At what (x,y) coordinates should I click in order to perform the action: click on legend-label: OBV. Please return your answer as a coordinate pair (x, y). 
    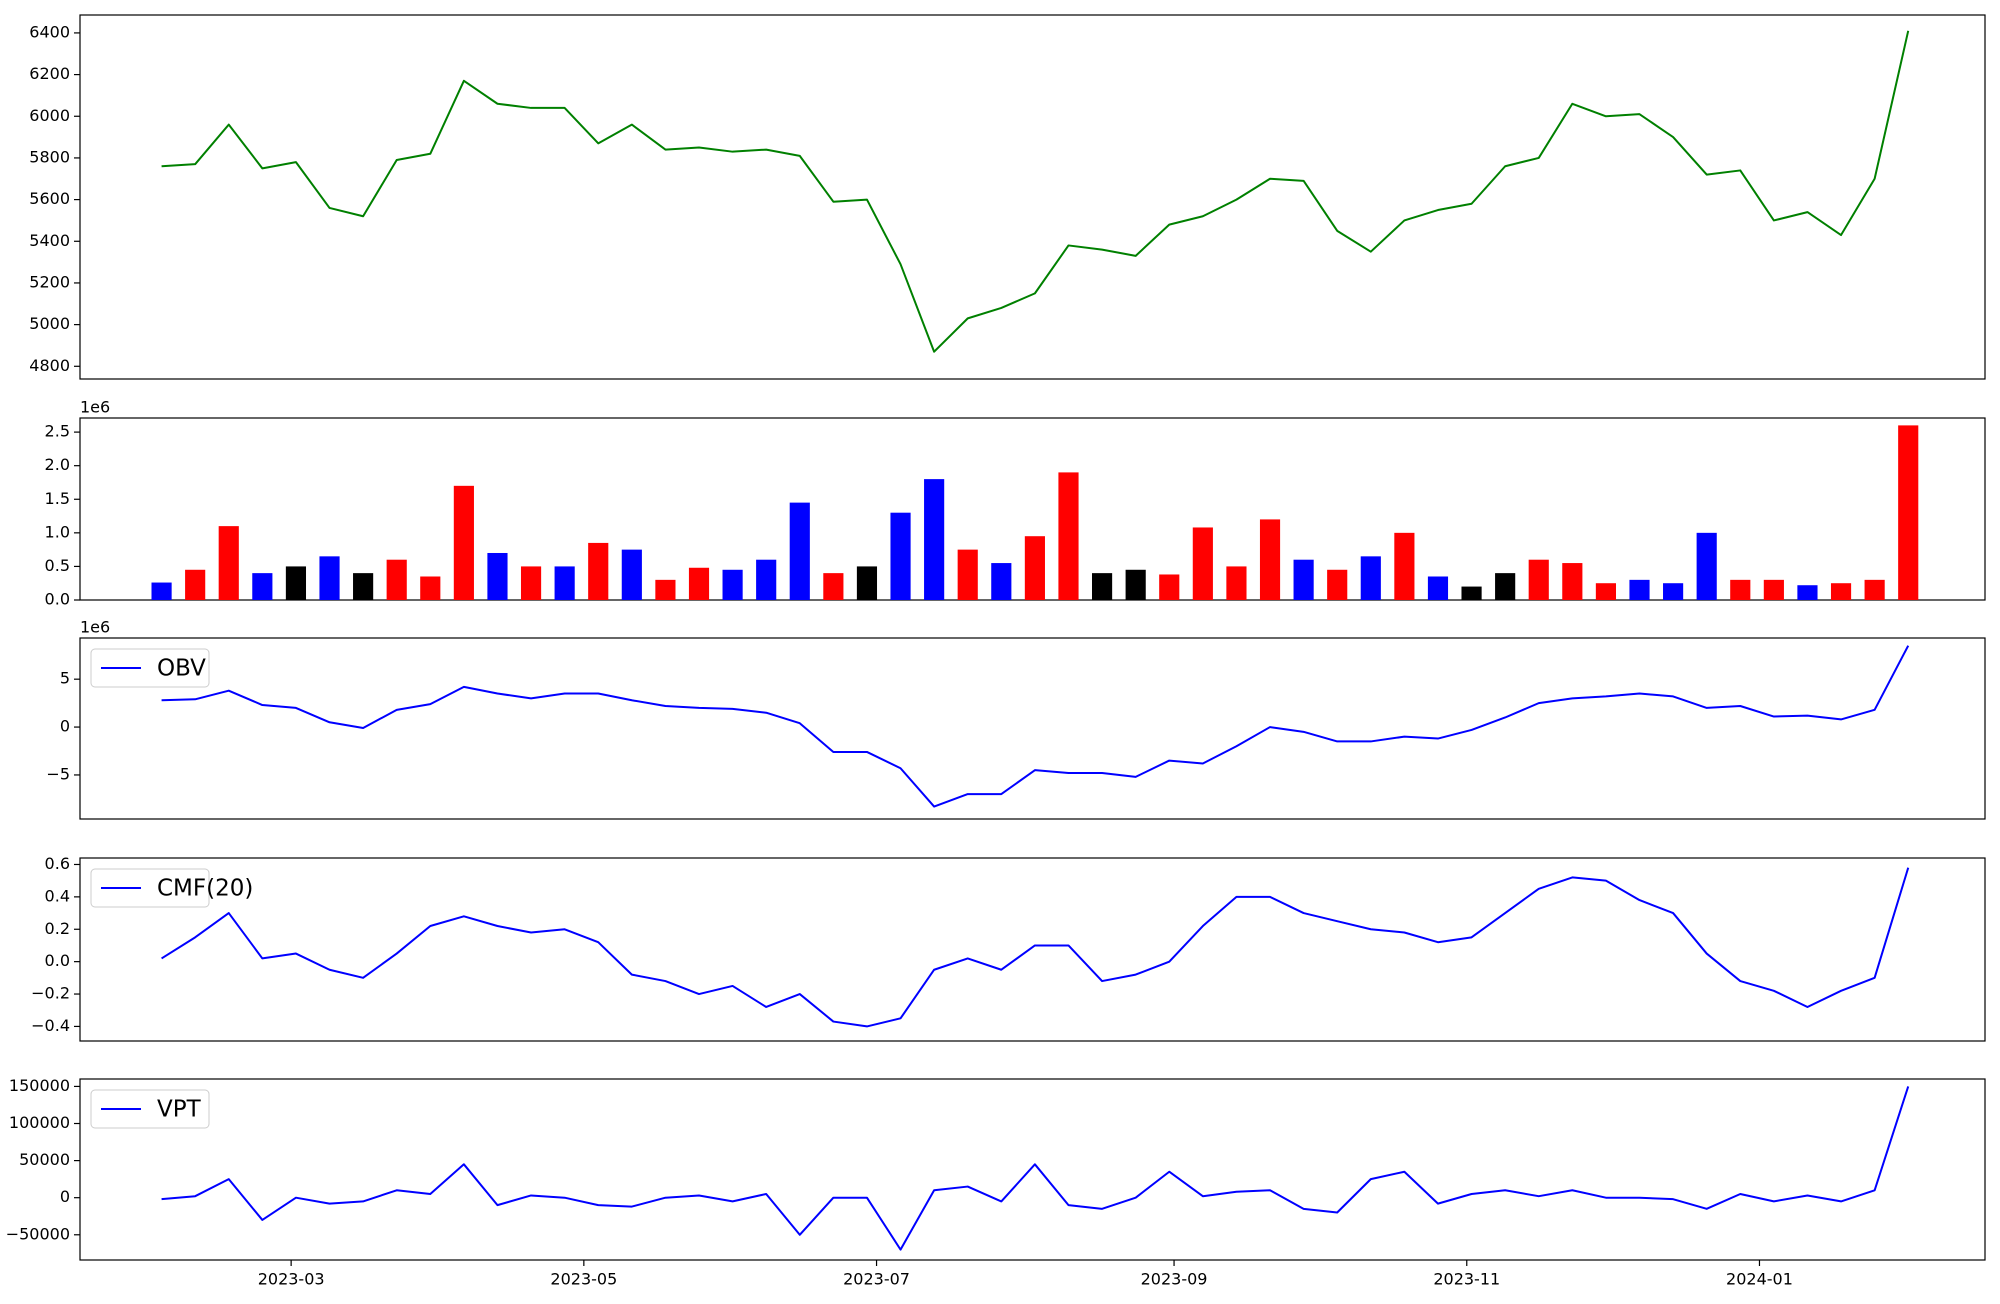
    Looking at the image, I should click on (181, 669).